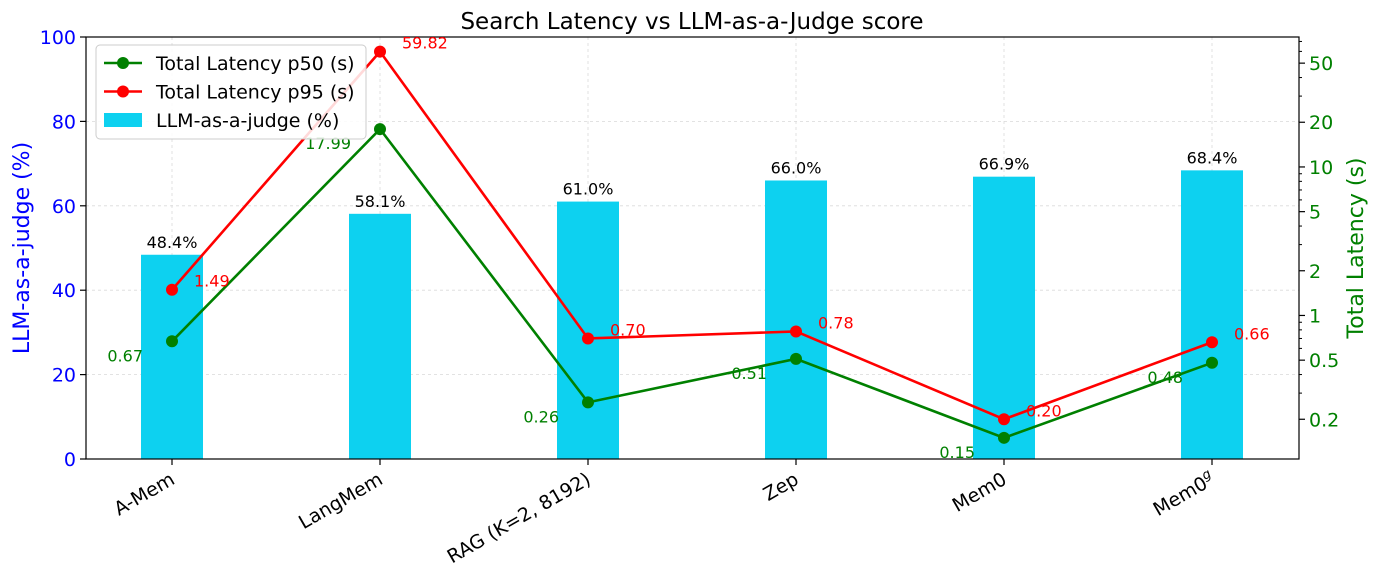 Image resolution: width=1378 pixels, height=582 pixels. Describe the element at coordinates (957, 452) in the screenshot. I see `p50-value-label: 0.15` at that location.